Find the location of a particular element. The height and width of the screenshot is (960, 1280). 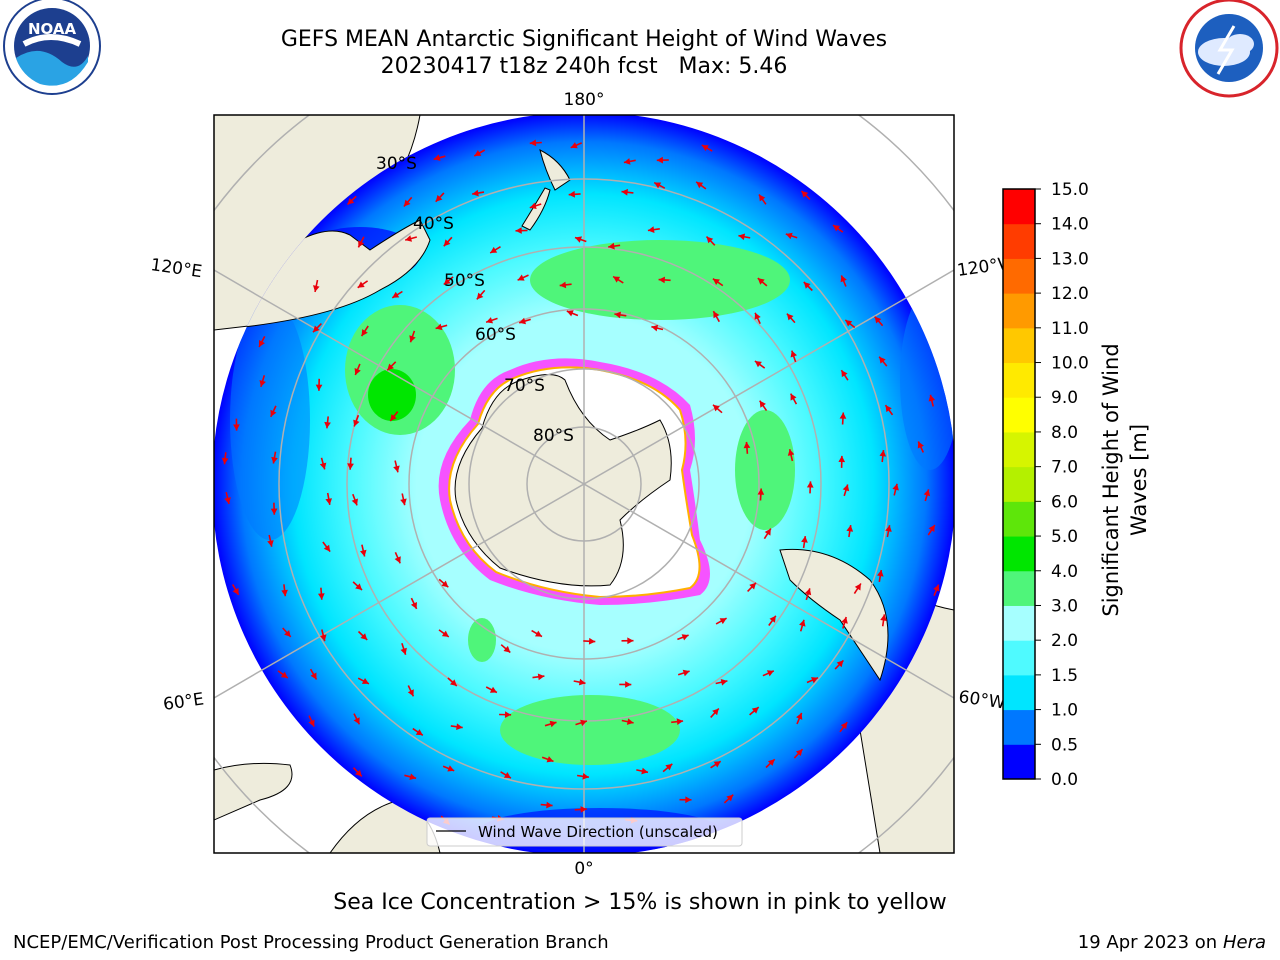

map-legend: Wind Wave Direction (unscaled) is located at coordinates (584, 832).